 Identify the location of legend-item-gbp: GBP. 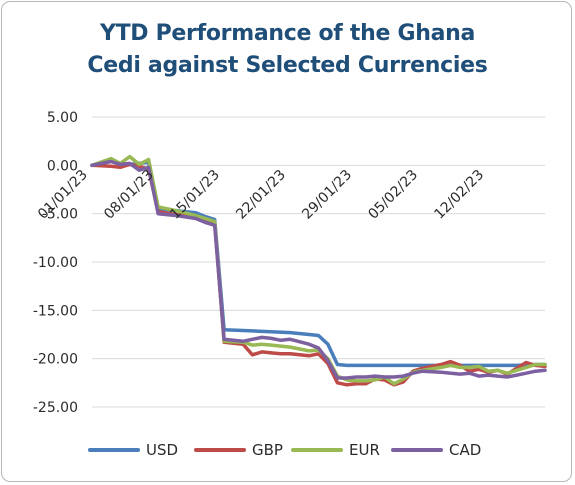
(238, 450).